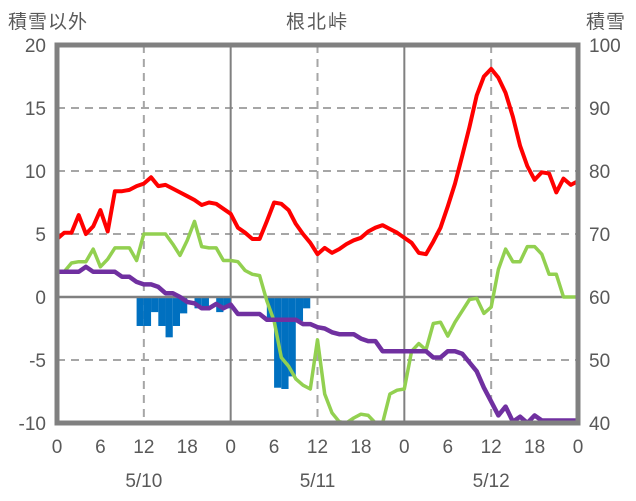 The height and width of the screenshot is (501, 636). What do you see at coordinates (599, 109) in the screenshot?
I see `y-tick-label-right: 90` at bounding box center [599, 109].